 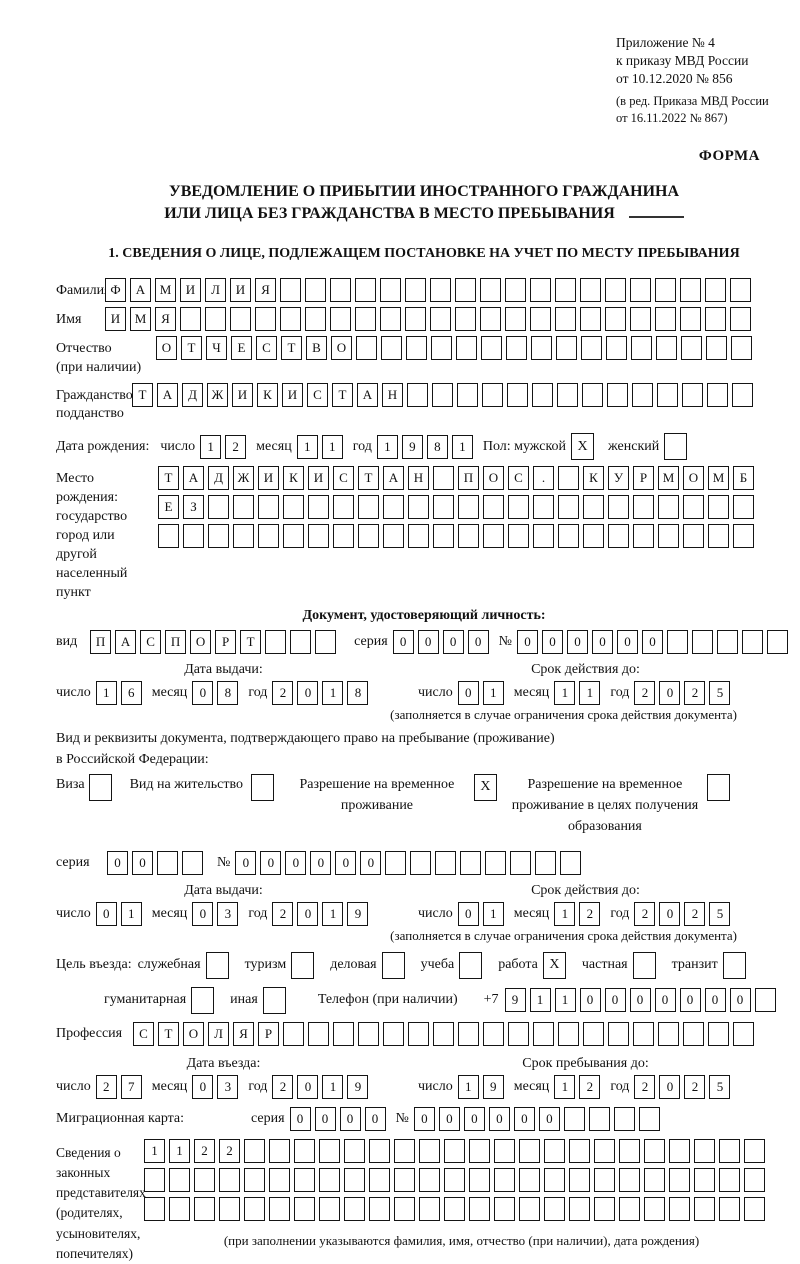 What do you see at coordinates (115, 289) in the screenshot?
I see `form-cell: Ф` at bounding box center [115, 289].